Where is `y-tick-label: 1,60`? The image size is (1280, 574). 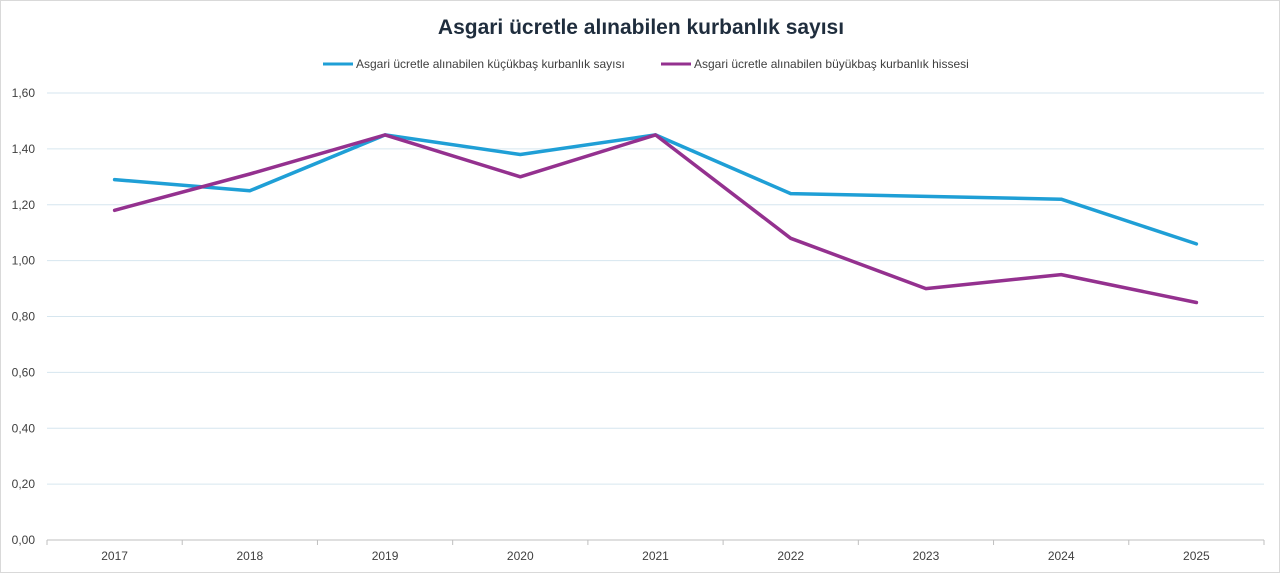 y-tick-label: 1,60 is located at coordinates (24, 93).